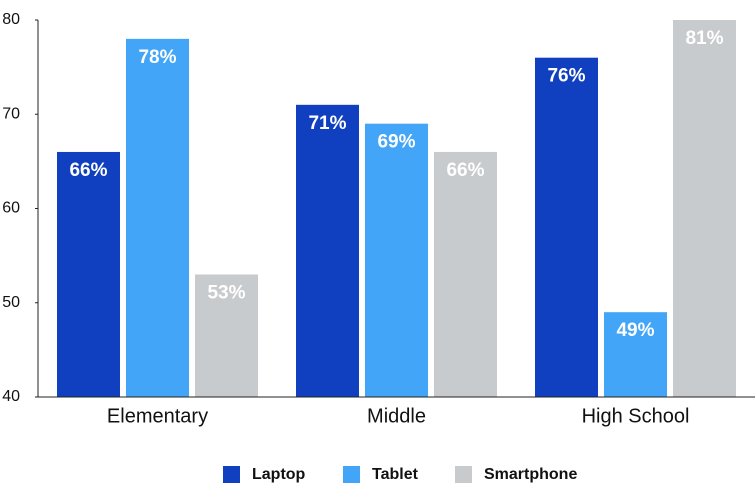  What do you see at coordinates (636, 416) in the screenshot?
I see `x-tick-label: High School` at bounding box center [636, 416].